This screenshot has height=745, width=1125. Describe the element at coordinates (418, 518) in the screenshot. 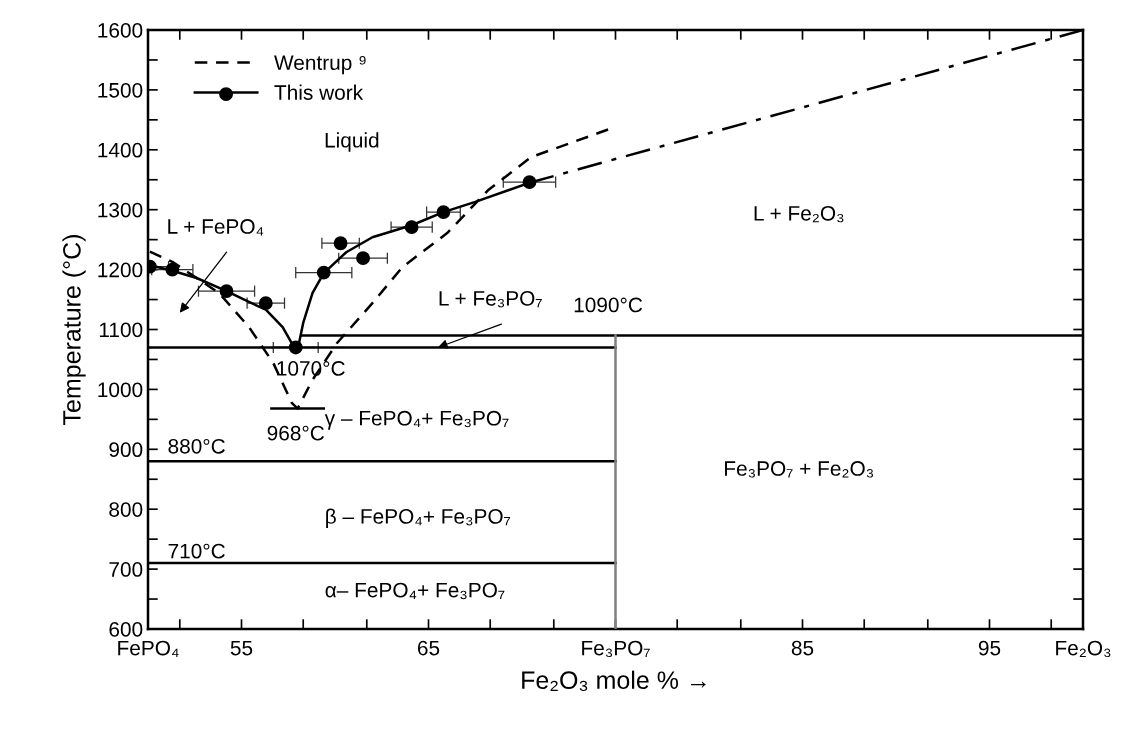

I see `annotation: β – FePO₄+ Fe₃PO₇` at that location.